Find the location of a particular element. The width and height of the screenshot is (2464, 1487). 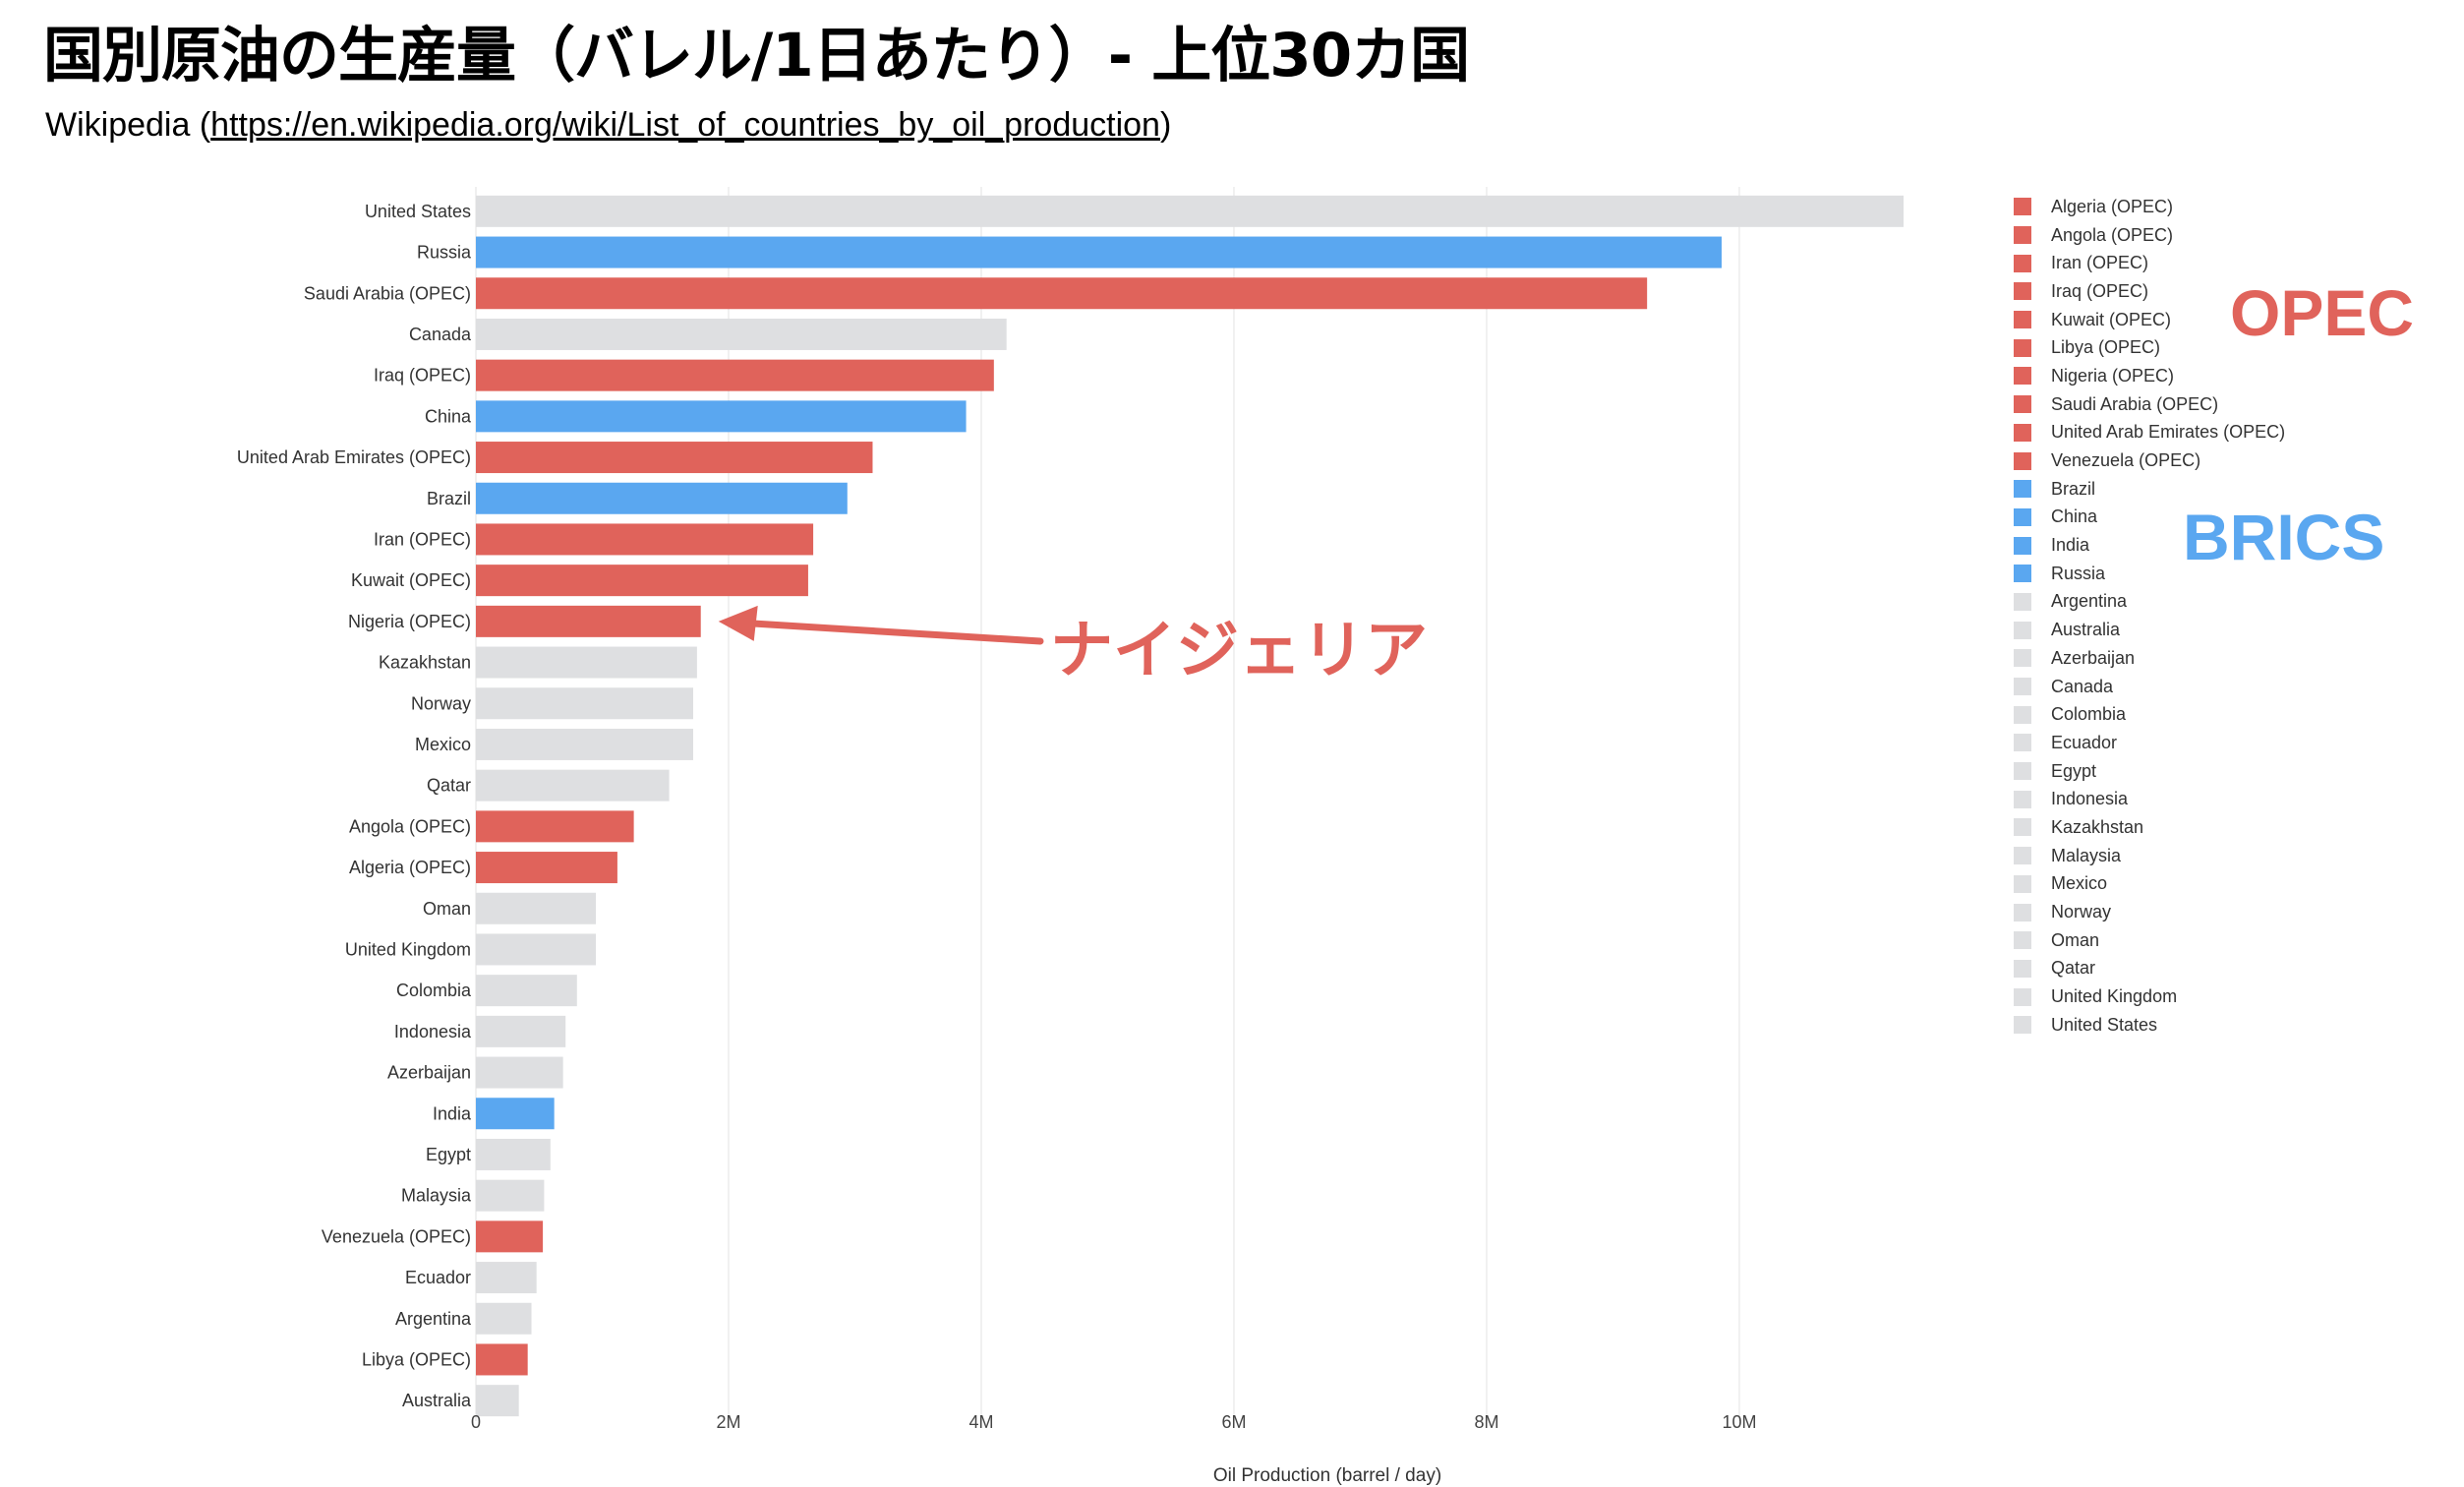

legend-item-angola-opec: Angola (OPEC) is located at coordinates (2149, 235).